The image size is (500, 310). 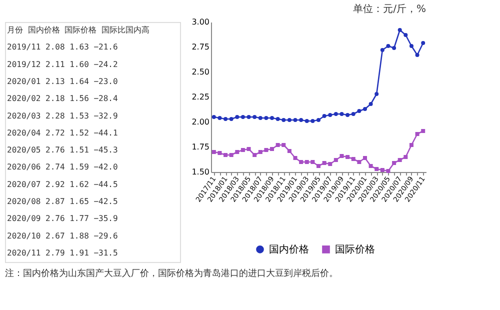 What do you see at coordinates (171, 273) in the screenshot?
I see `text: 注：国内价格为山东国产大豆入厂价，国际价格为青岛港口的进口大豆到岸税后价。` at bounding box center [171, 273].